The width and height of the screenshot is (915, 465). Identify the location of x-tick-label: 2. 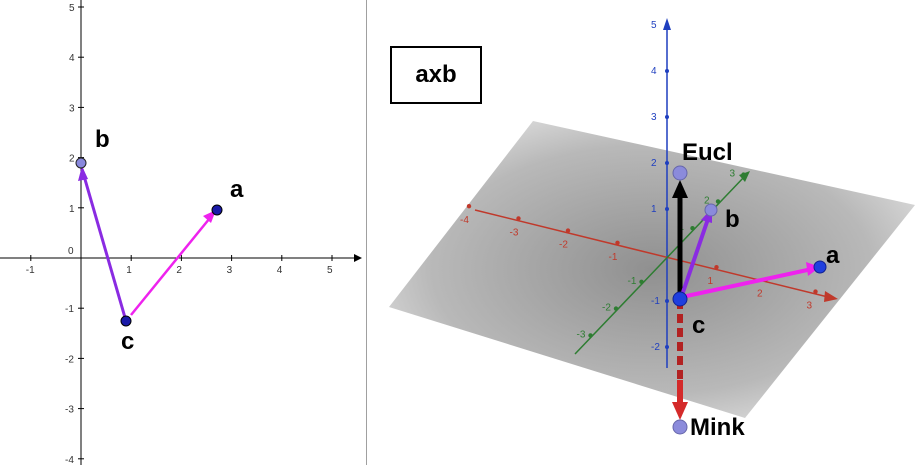
(179, 270).